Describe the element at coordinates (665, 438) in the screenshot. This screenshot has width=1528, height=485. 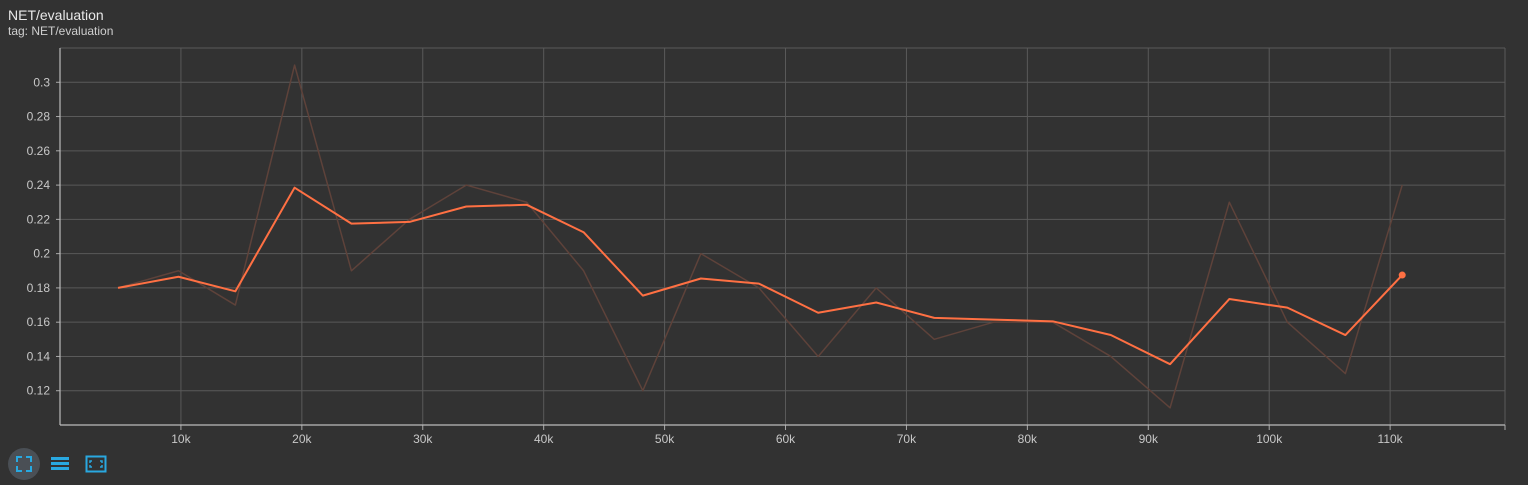
I see `x-tick-label: 50k` at that location.